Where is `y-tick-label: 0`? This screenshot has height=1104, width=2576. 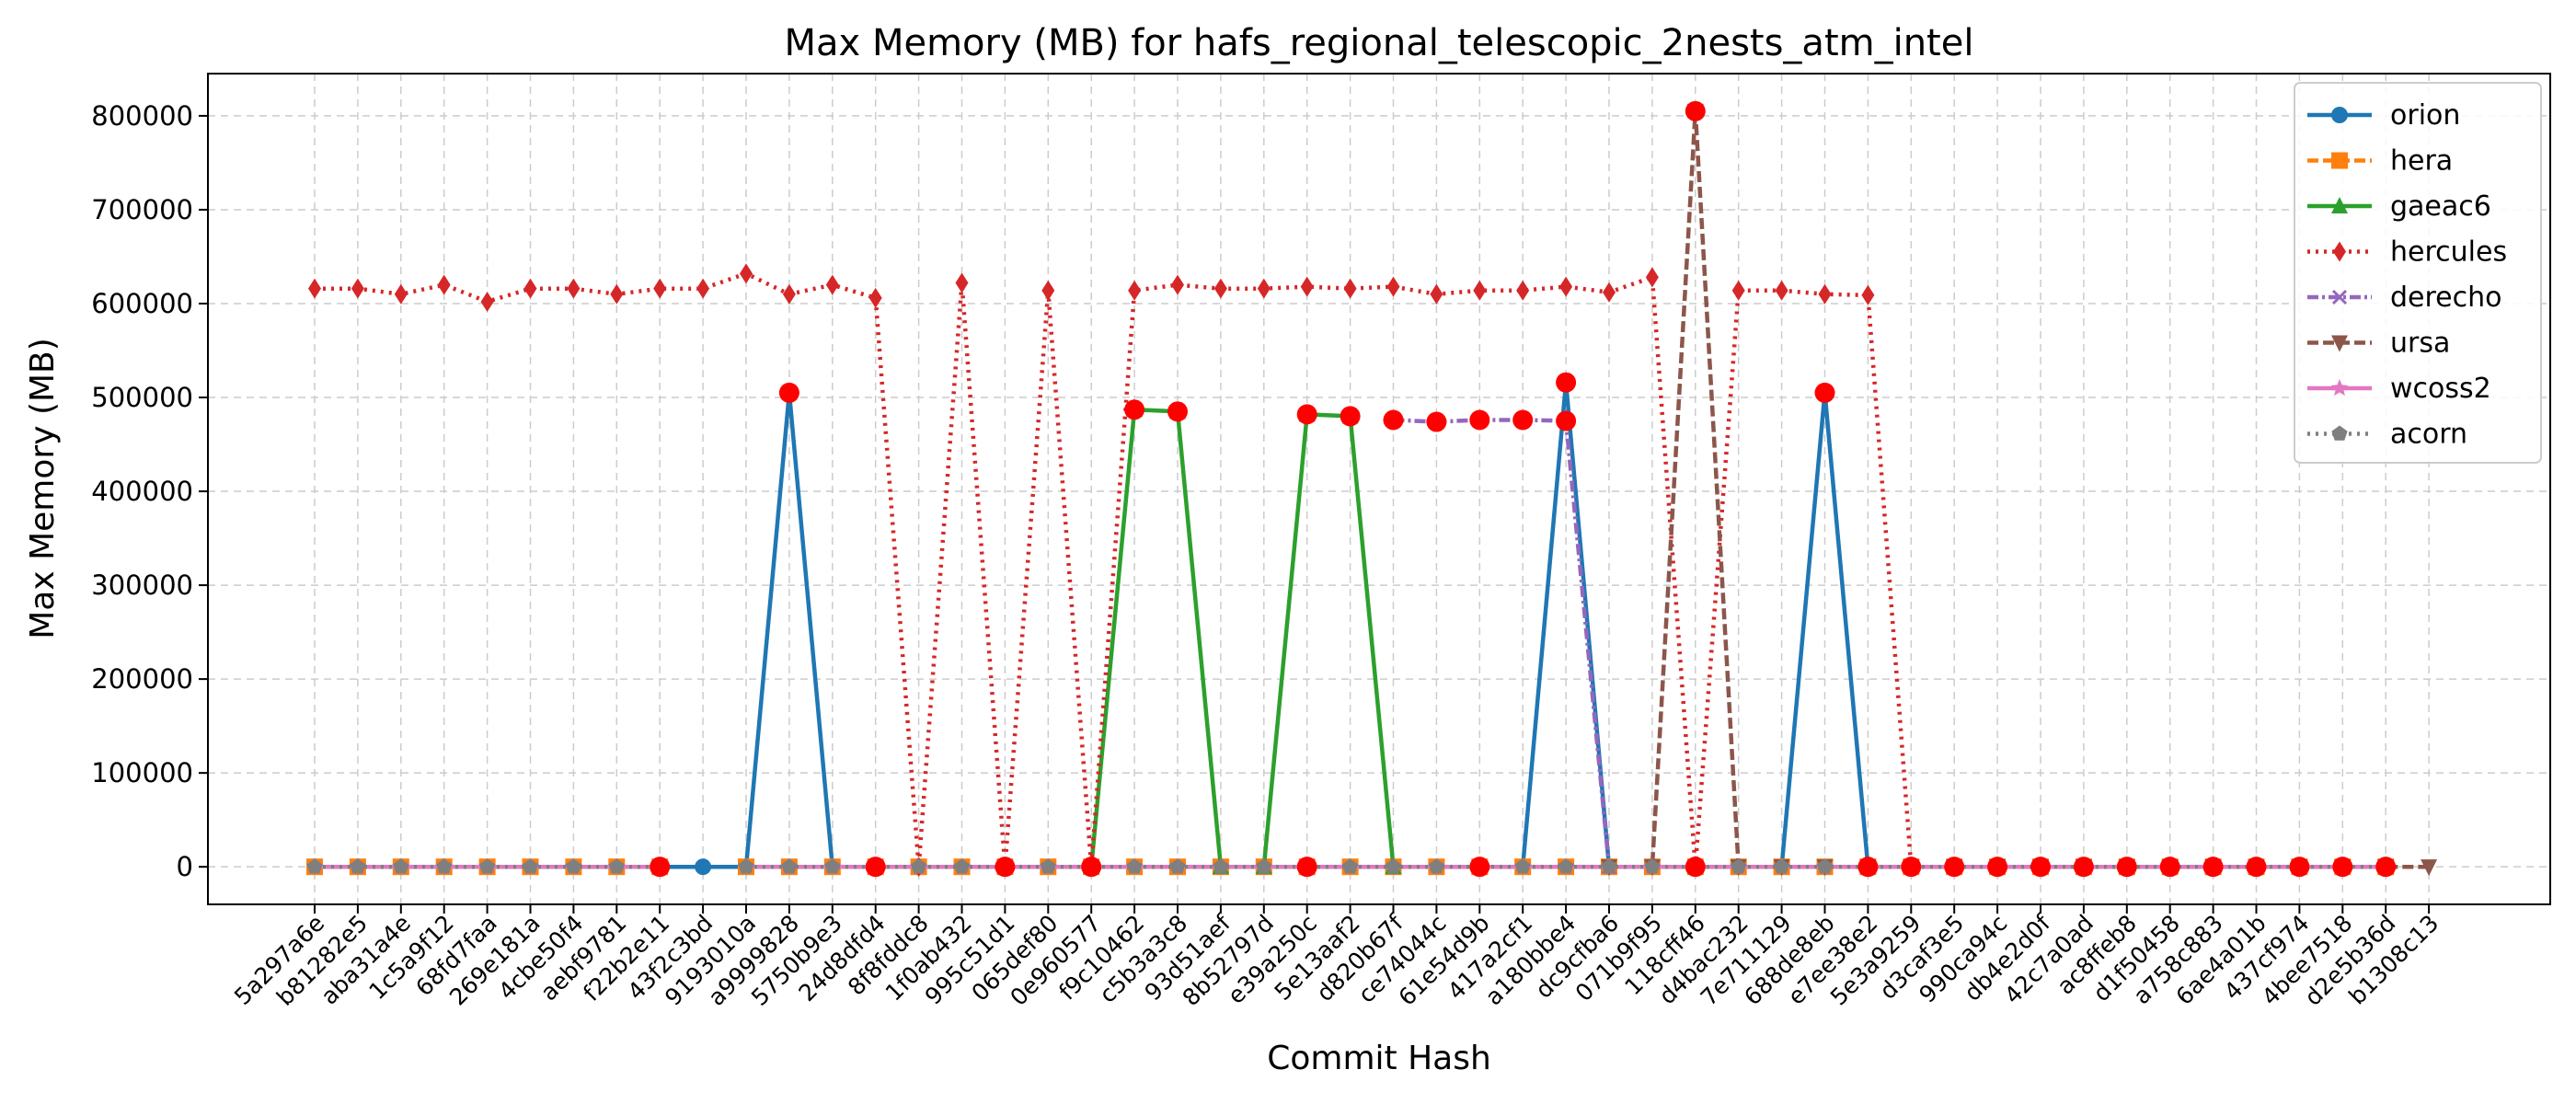 y-tick-label: 0 is located at coordinates (185, 866).